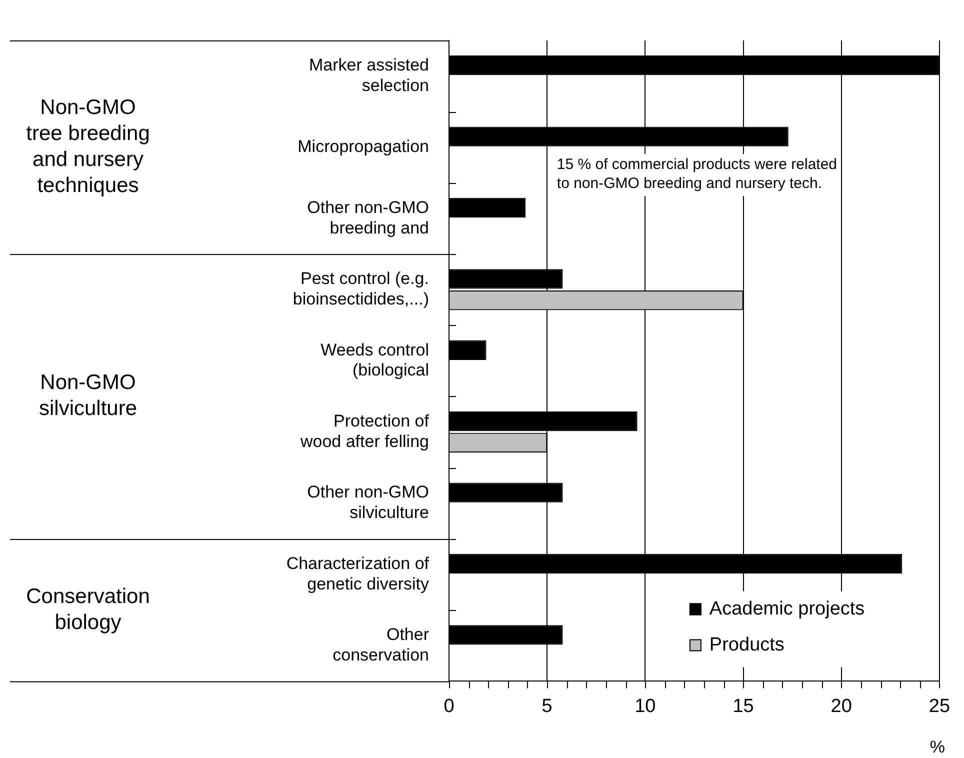  Describe the element at coordinates (547, 706) in the screenshot. I see `x-tick-label: 5` at that location.